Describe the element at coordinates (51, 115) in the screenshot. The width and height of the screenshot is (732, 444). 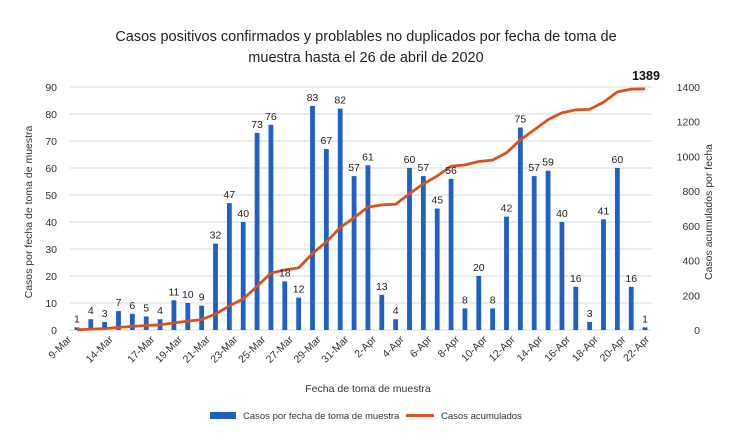
I see `y-left-tick-label: 80` at that location.